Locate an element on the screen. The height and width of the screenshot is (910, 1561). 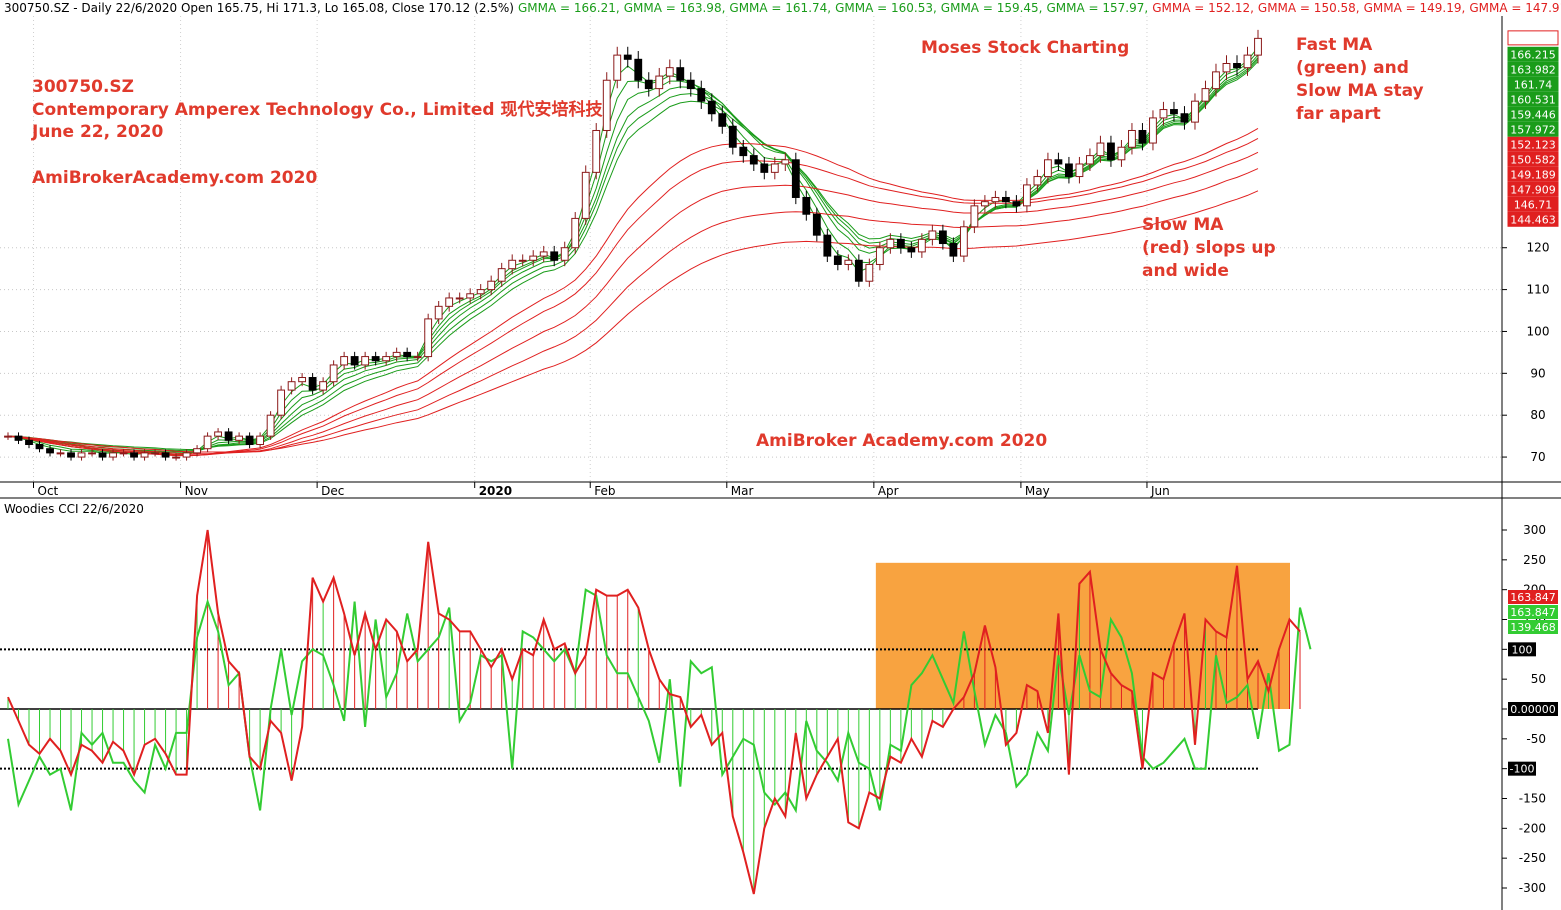
cci-y-tick-label: 250 is located at coordinates (1534, 560).